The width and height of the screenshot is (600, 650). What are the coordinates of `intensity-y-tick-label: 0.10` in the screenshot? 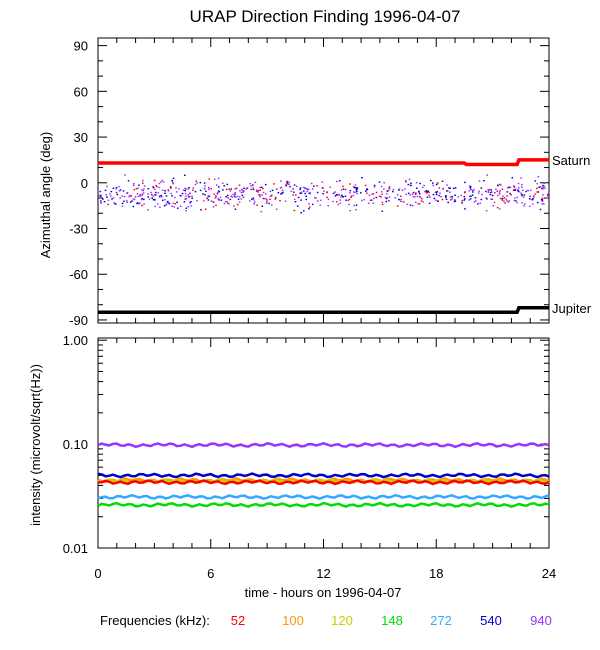 It's located at (75, 444).